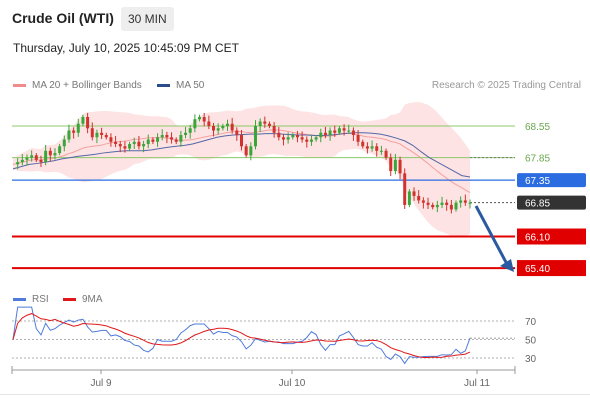 The width and height of the screenshot is (590, 400). I want to click on bottom-border, so click(295, 394).